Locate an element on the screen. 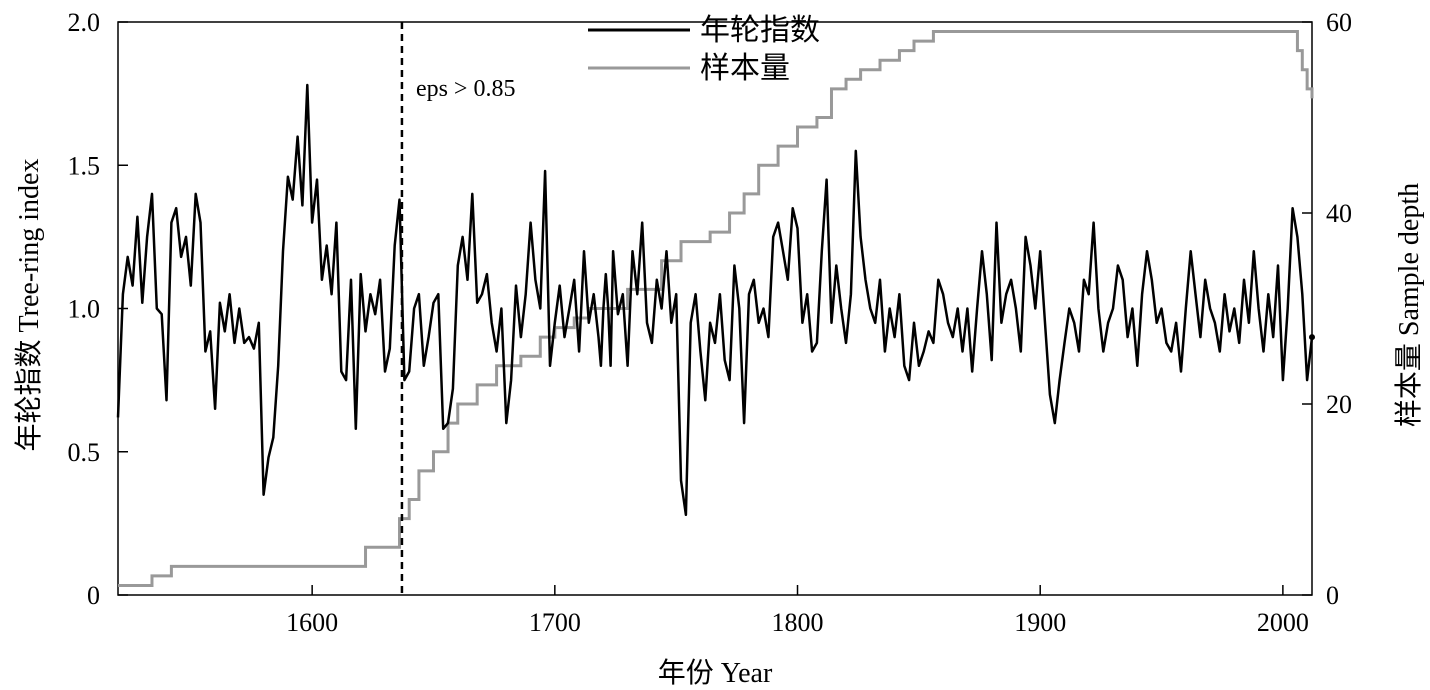  y-axis-label-right: 样本量 Sample depth is located at coordinates (1409, 305).